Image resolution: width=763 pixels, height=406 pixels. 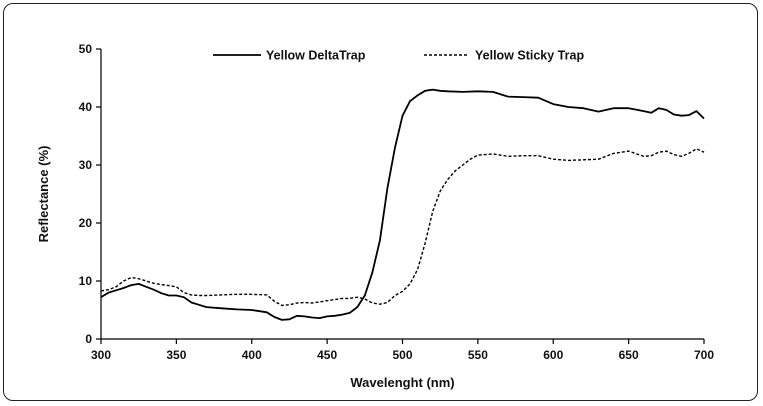 What do you see at coordinates (629, 355) in the screenshot?
I see `x-tick-label: 650` at bounding box center [629, 355].